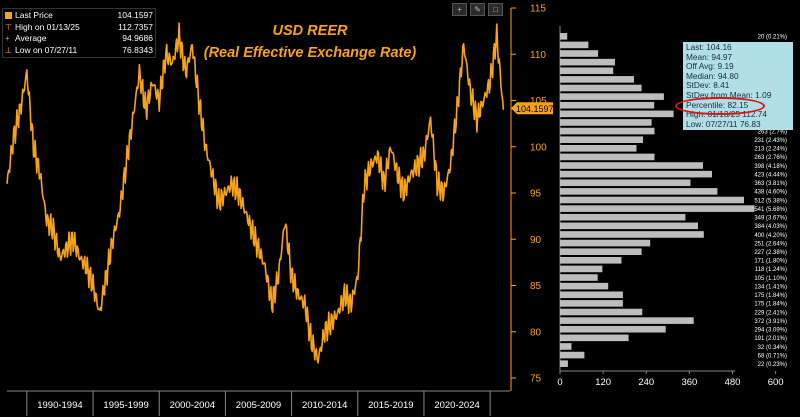 The height and width of the screenshot is (417, 800). I want to click on stat-last: Last: 104.16, so click(709, 47).